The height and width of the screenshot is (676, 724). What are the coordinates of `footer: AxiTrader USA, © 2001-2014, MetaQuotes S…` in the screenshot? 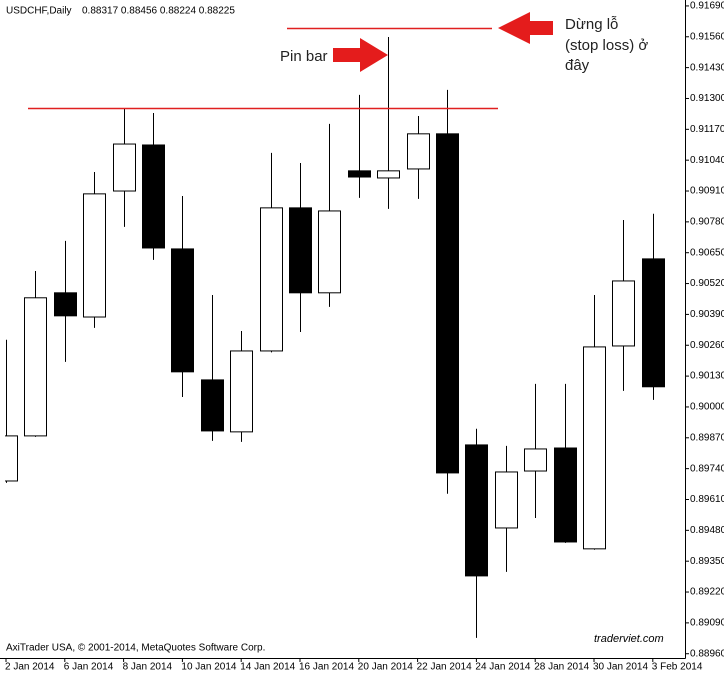 It's located at (135, 648).